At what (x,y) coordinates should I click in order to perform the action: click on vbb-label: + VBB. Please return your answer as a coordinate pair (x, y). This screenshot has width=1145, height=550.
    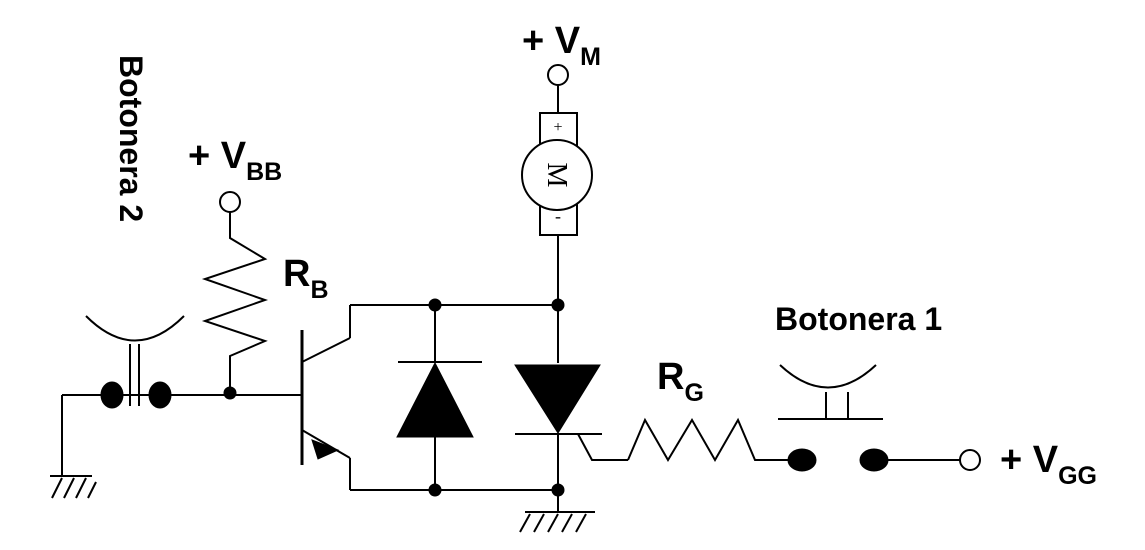
    Looking at the image, I should click on (235, 160).